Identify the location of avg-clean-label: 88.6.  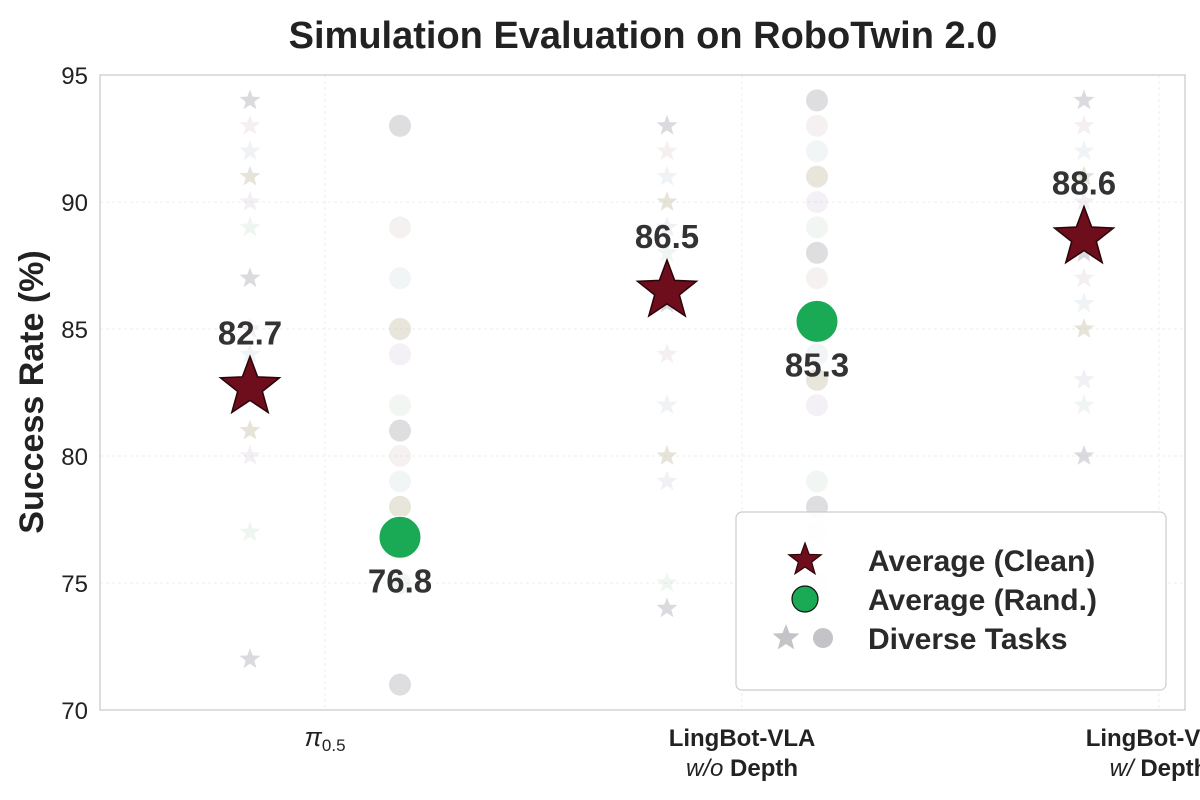
(1084, 183).